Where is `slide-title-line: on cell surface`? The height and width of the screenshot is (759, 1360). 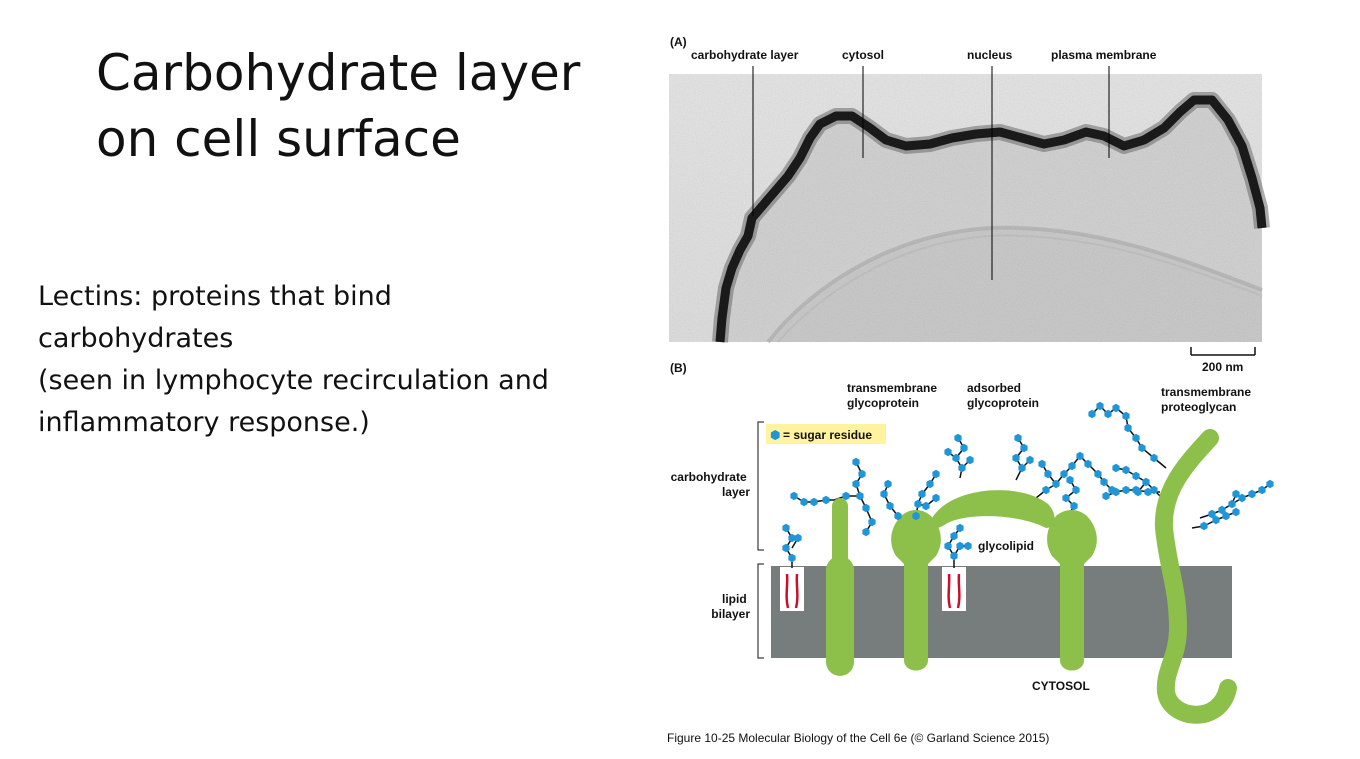 slide-title-line: on cell surface is located at coordinates (278, 139).